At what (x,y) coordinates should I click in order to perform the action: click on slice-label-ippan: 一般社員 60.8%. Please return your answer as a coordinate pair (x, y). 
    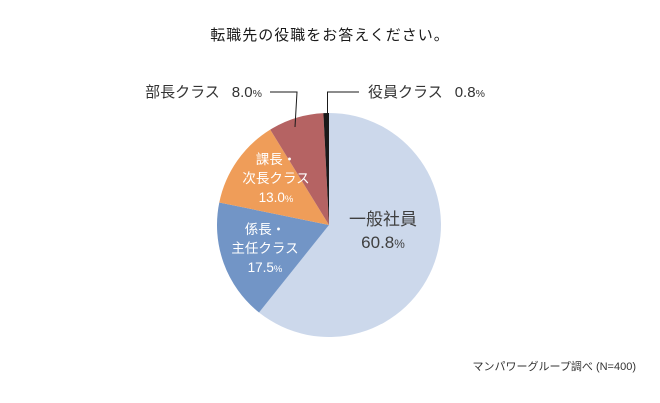
    Looking at the image, I should click on (383, 232).